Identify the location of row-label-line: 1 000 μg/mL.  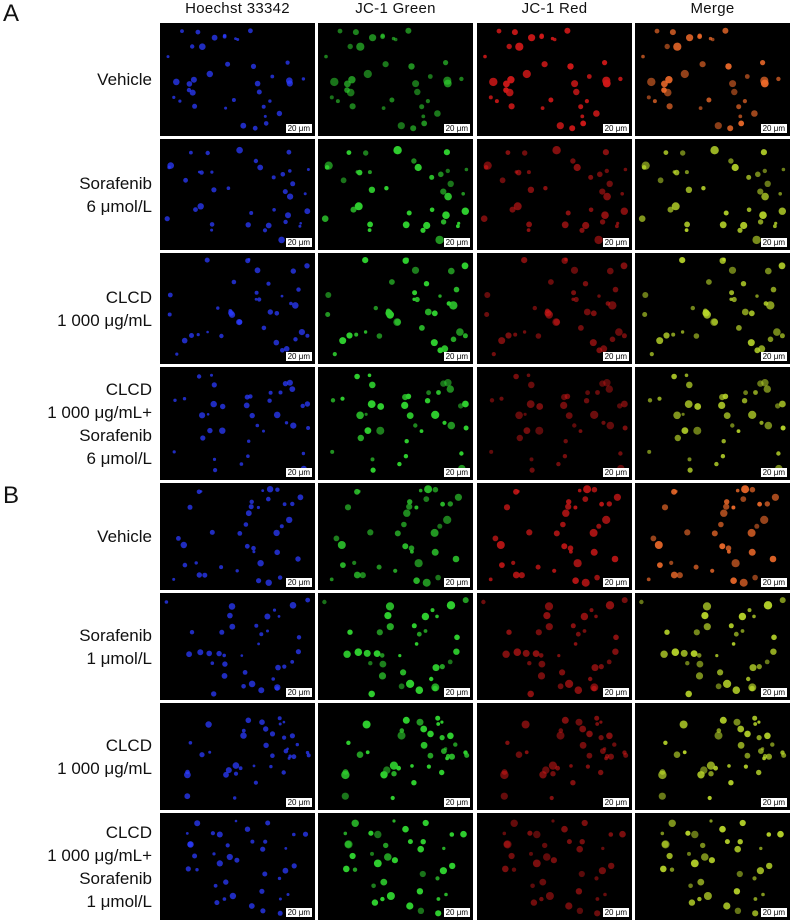
(104, 768).